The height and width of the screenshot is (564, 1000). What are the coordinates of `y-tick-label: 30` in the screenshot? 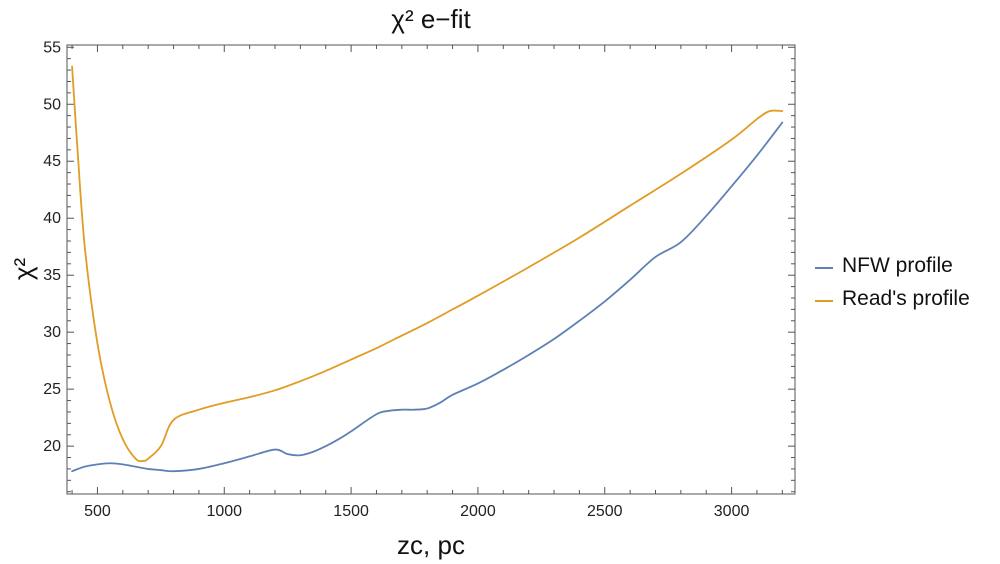 It's located at (52, 332).